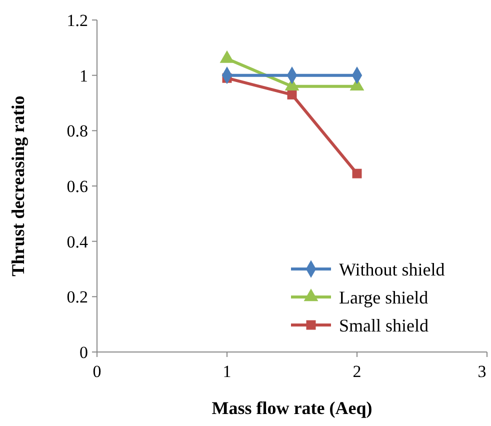  What do you see at coordinates (84, 352) in the screenshot?
I see `y-tick-label: 0` at bounding box center [84, 352].